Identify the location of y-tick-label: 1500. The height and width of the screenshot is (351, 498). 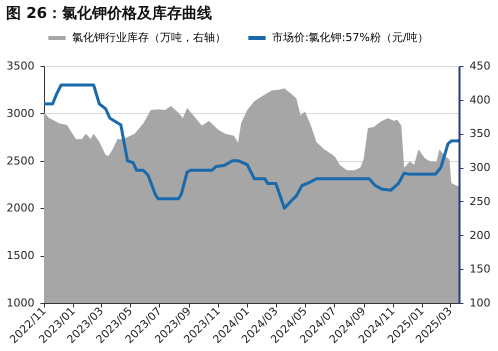
(20, 255).